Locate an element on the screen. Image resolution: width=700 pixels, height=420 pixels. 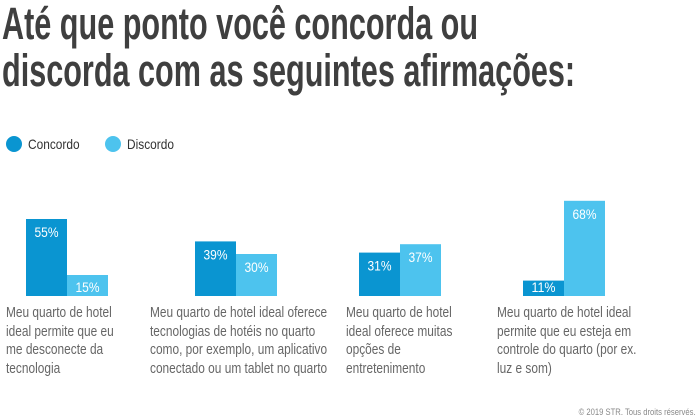
data-label-concordo-4: 11% is located at coordinates (544, 287).